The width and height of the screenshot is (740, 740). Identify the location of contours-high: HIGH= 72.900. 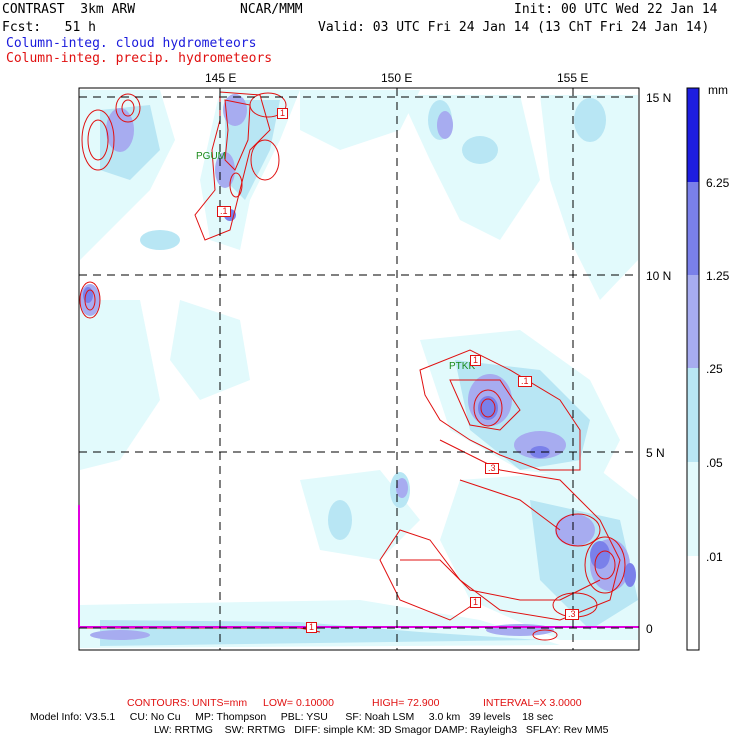
(406, 703).